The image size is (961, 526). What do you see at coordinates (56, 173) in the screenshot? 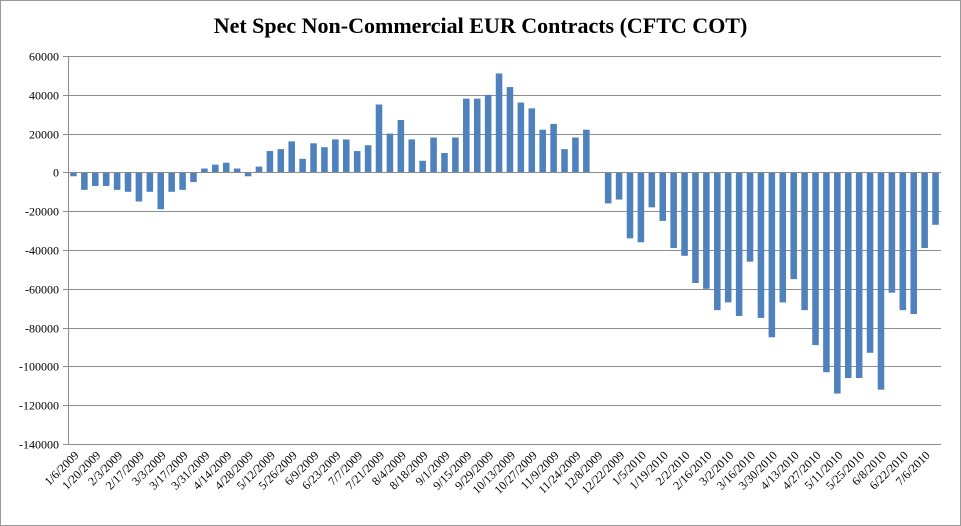
I see `y-tick-label: 0` at bounding box center [56, 173].